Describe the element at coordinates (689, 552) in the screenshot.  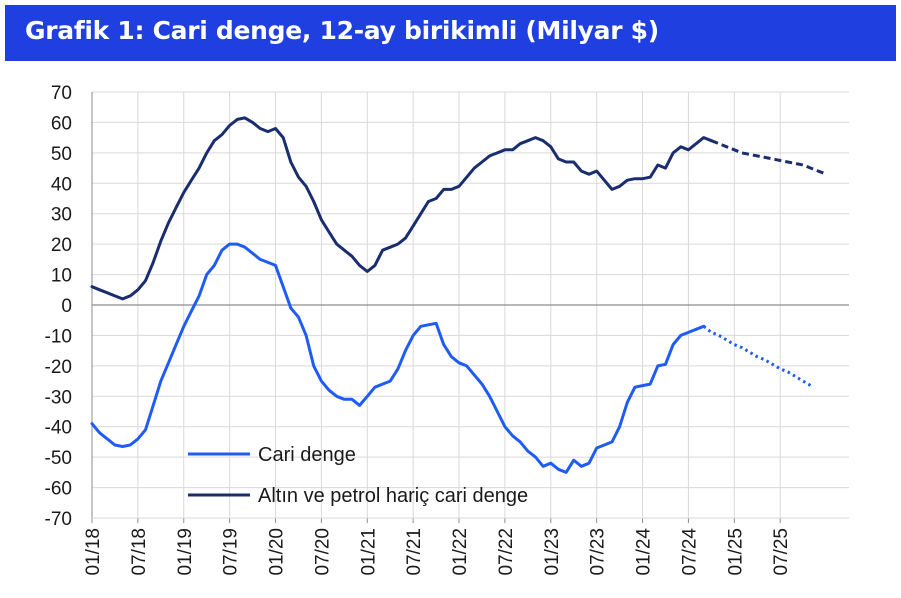
I see `x-tick-label: 07/24` at that location.